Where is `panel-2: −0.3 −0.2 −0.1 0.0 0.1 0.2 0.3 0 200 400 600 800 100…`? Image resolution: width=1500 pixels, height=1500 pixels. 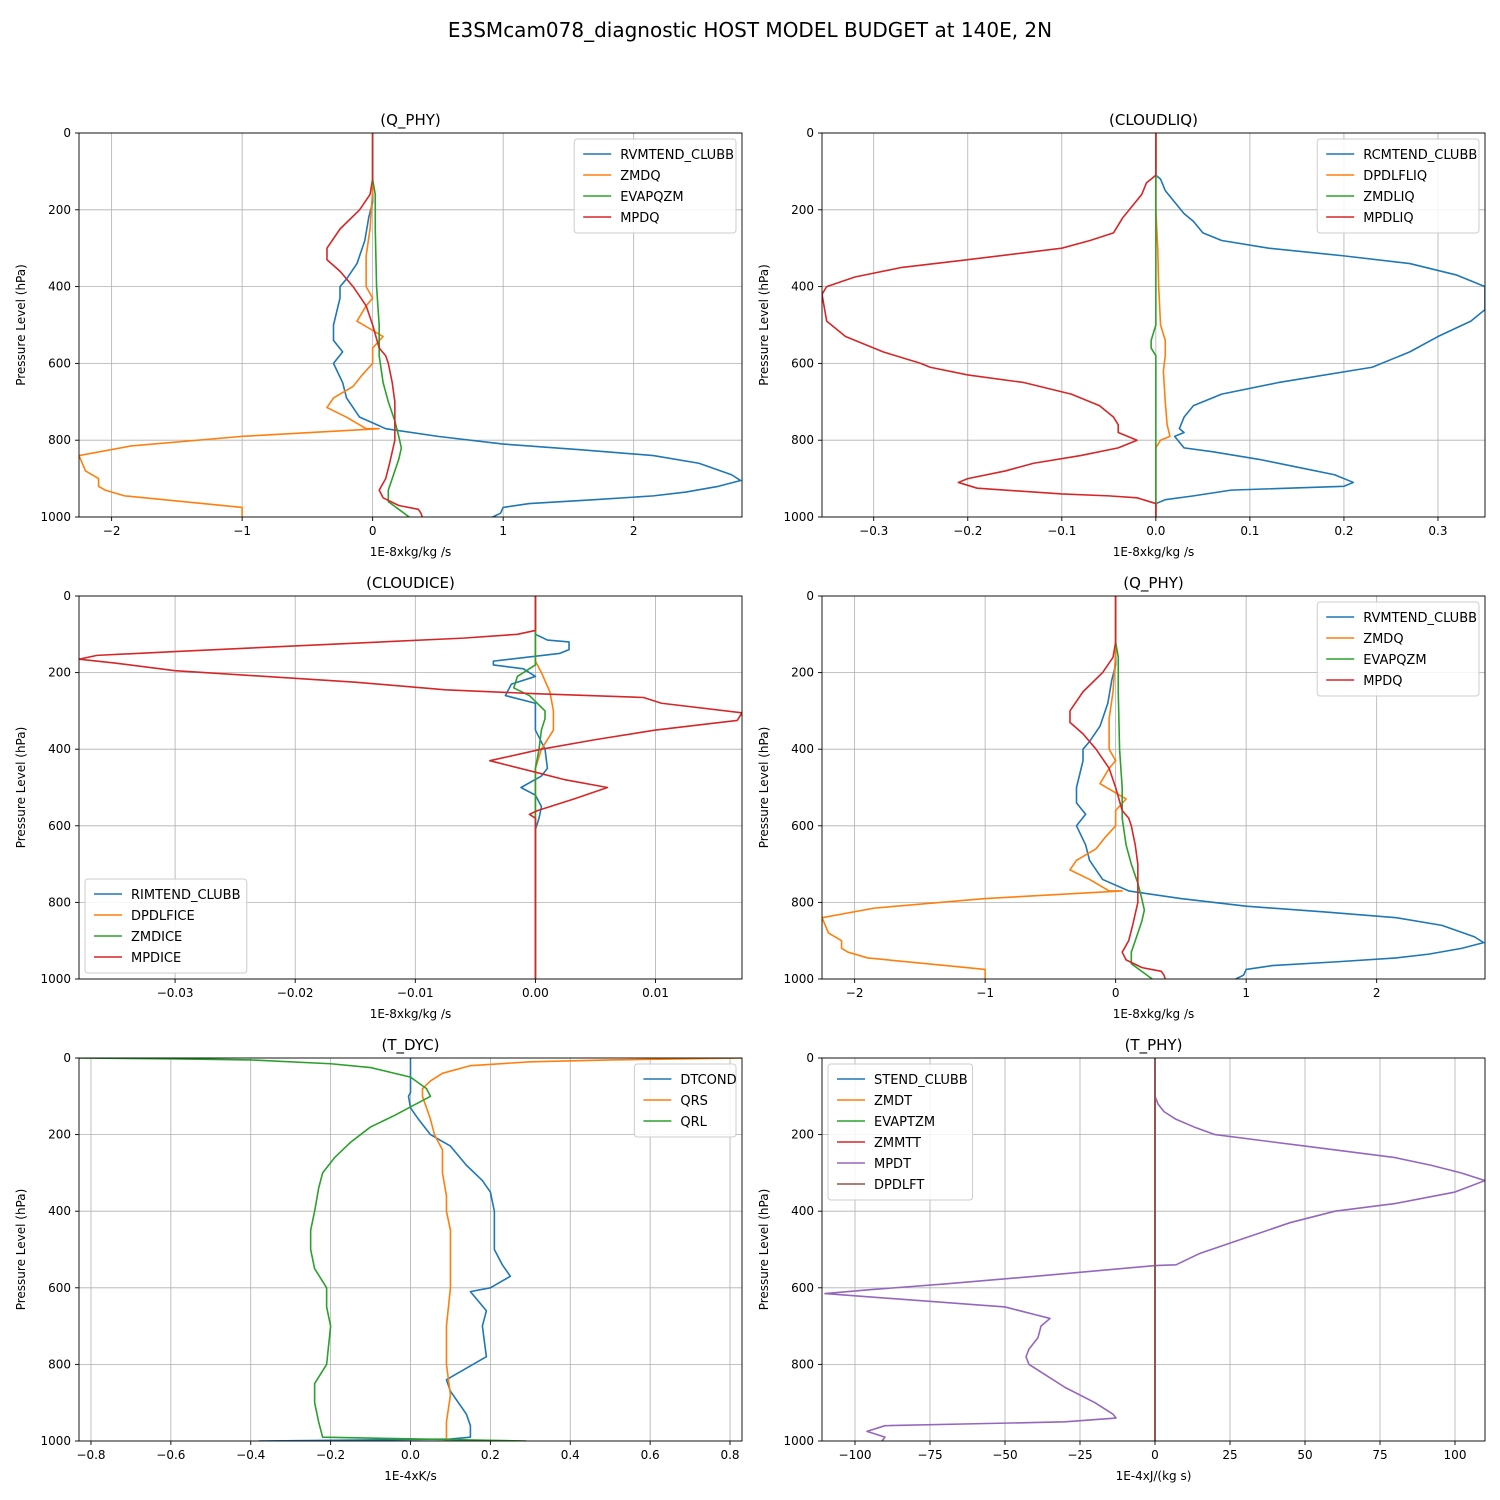
panel-2: −0.3 −0.2 −0.1 0.0 0.1 0.2 0.3 0 200 400 600 800 100… is located at coordinates (1121, 335).